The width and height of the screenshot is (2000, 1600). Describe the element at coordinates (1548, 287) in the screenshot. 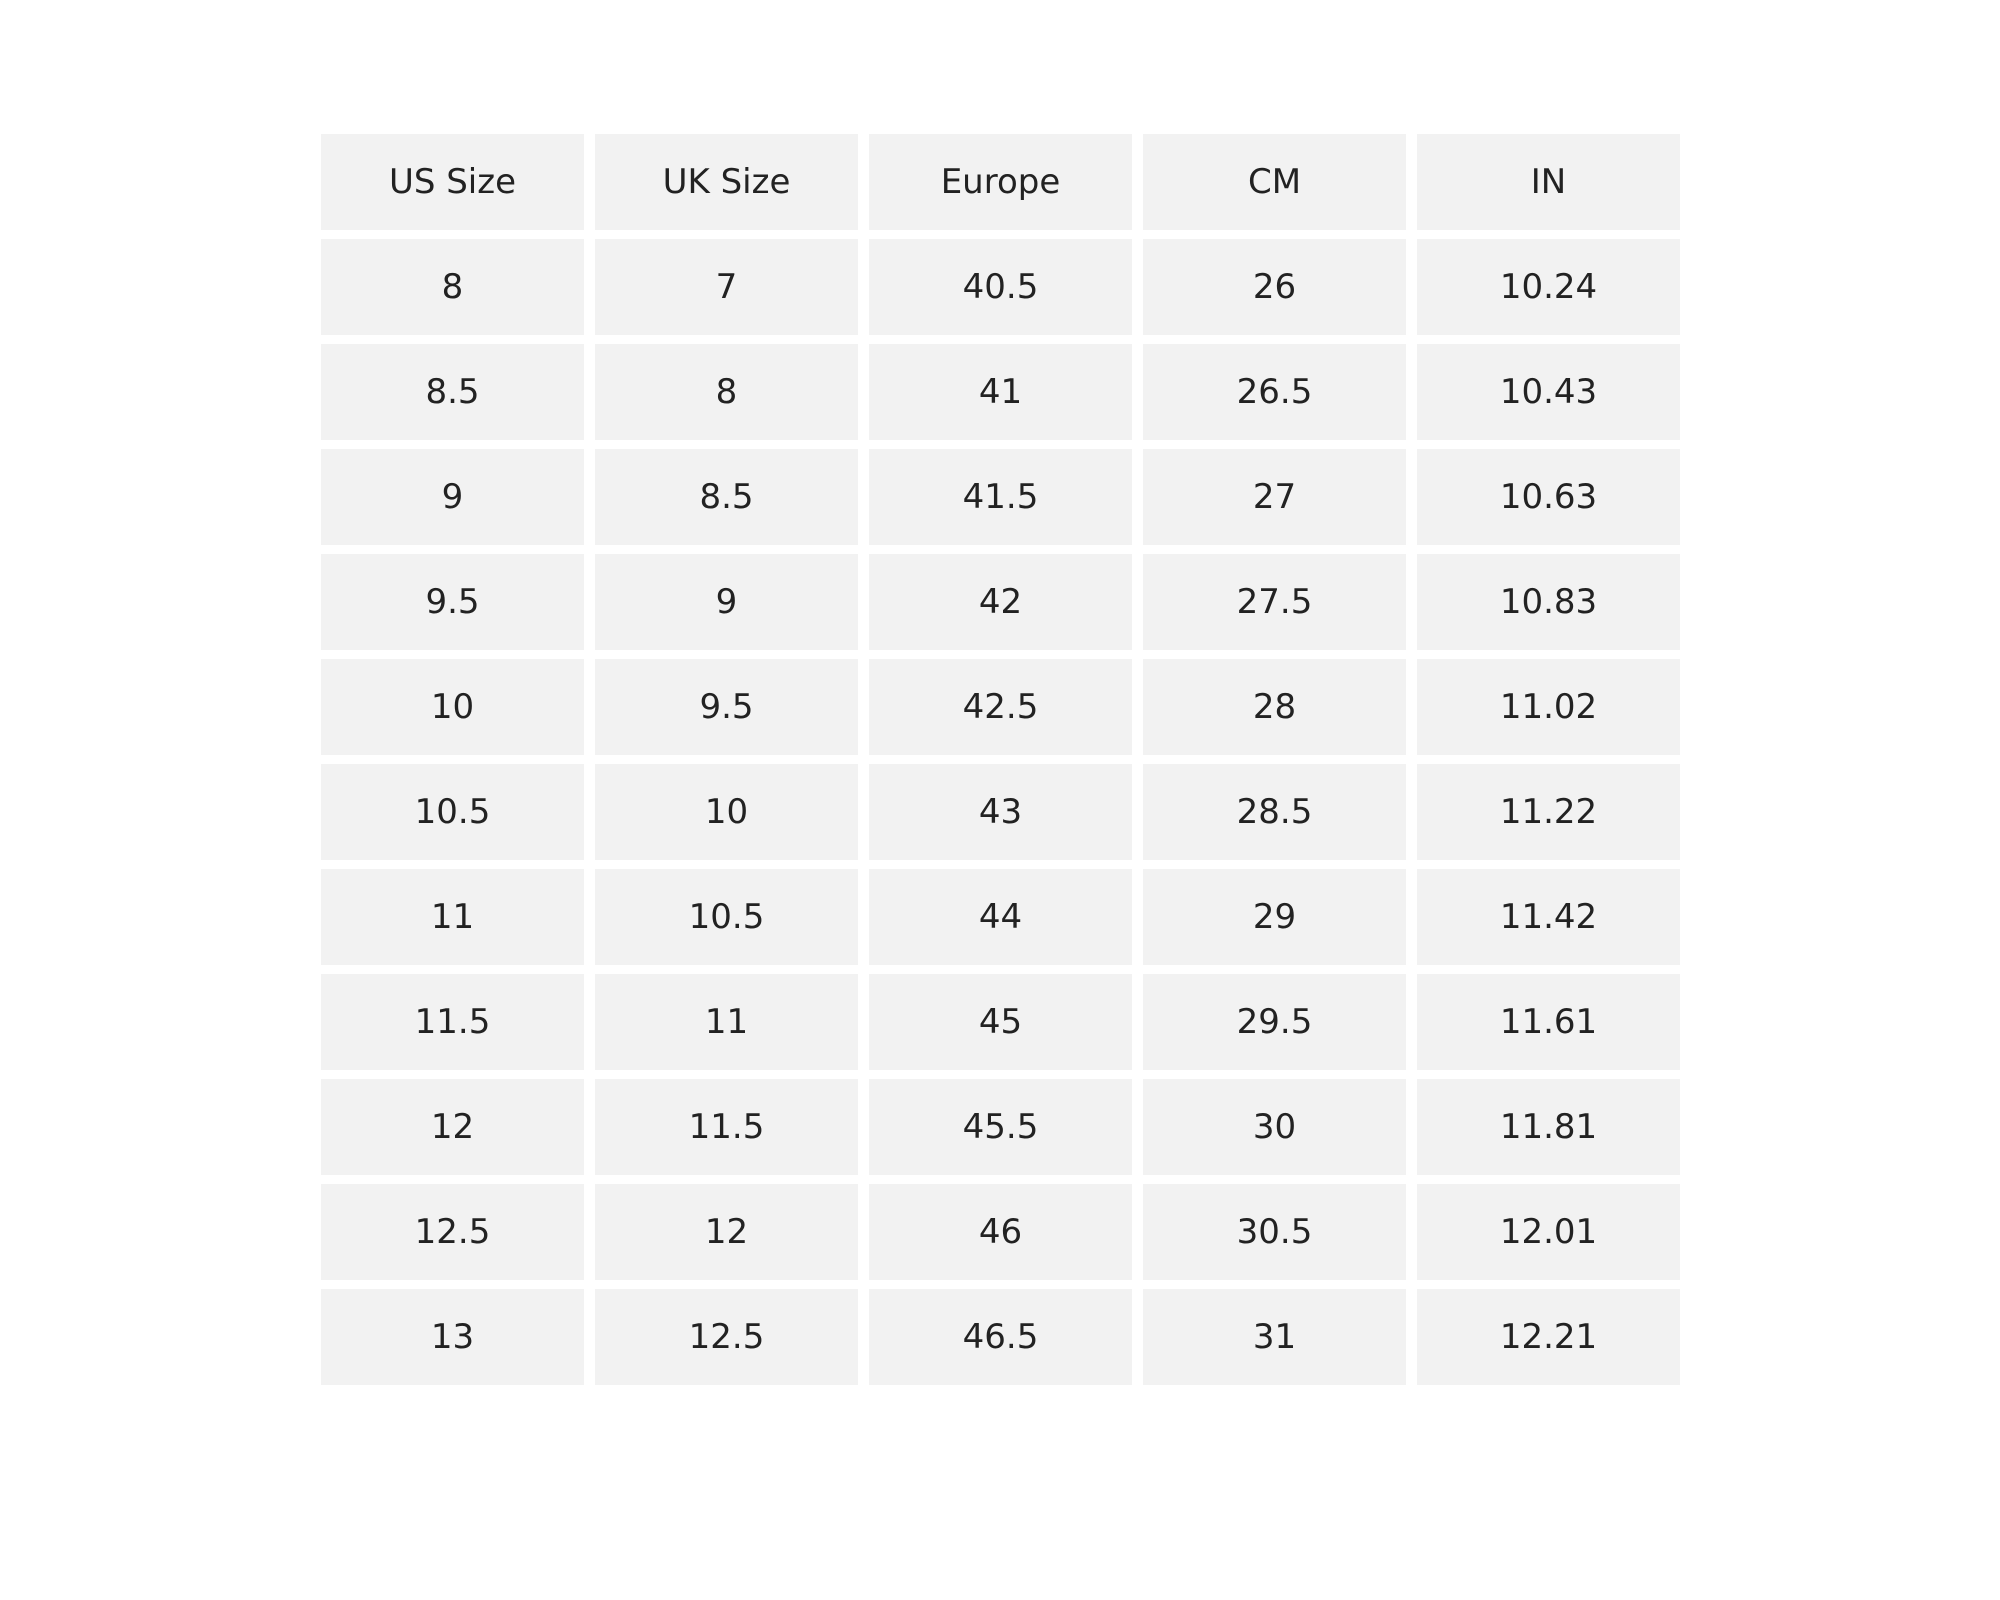

I see `table-cell: 10.24` at that location.